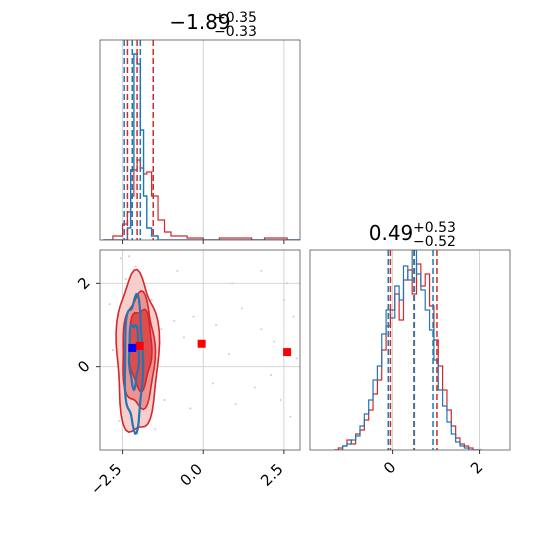  I want to click on hist2-grid, so click(436, 350).